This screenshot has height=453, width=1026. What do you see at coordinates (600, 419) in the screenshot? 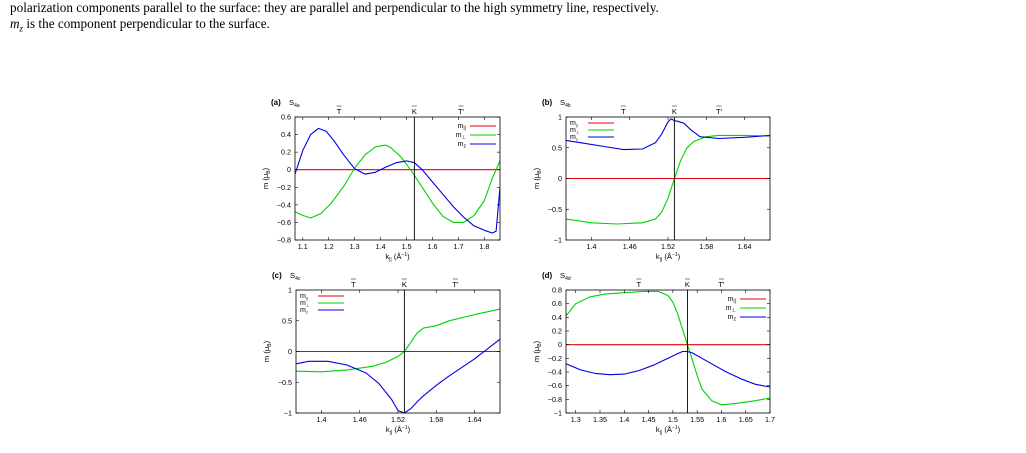
I see `x-tick-label: 1.35` at bounding box center [600, 419].